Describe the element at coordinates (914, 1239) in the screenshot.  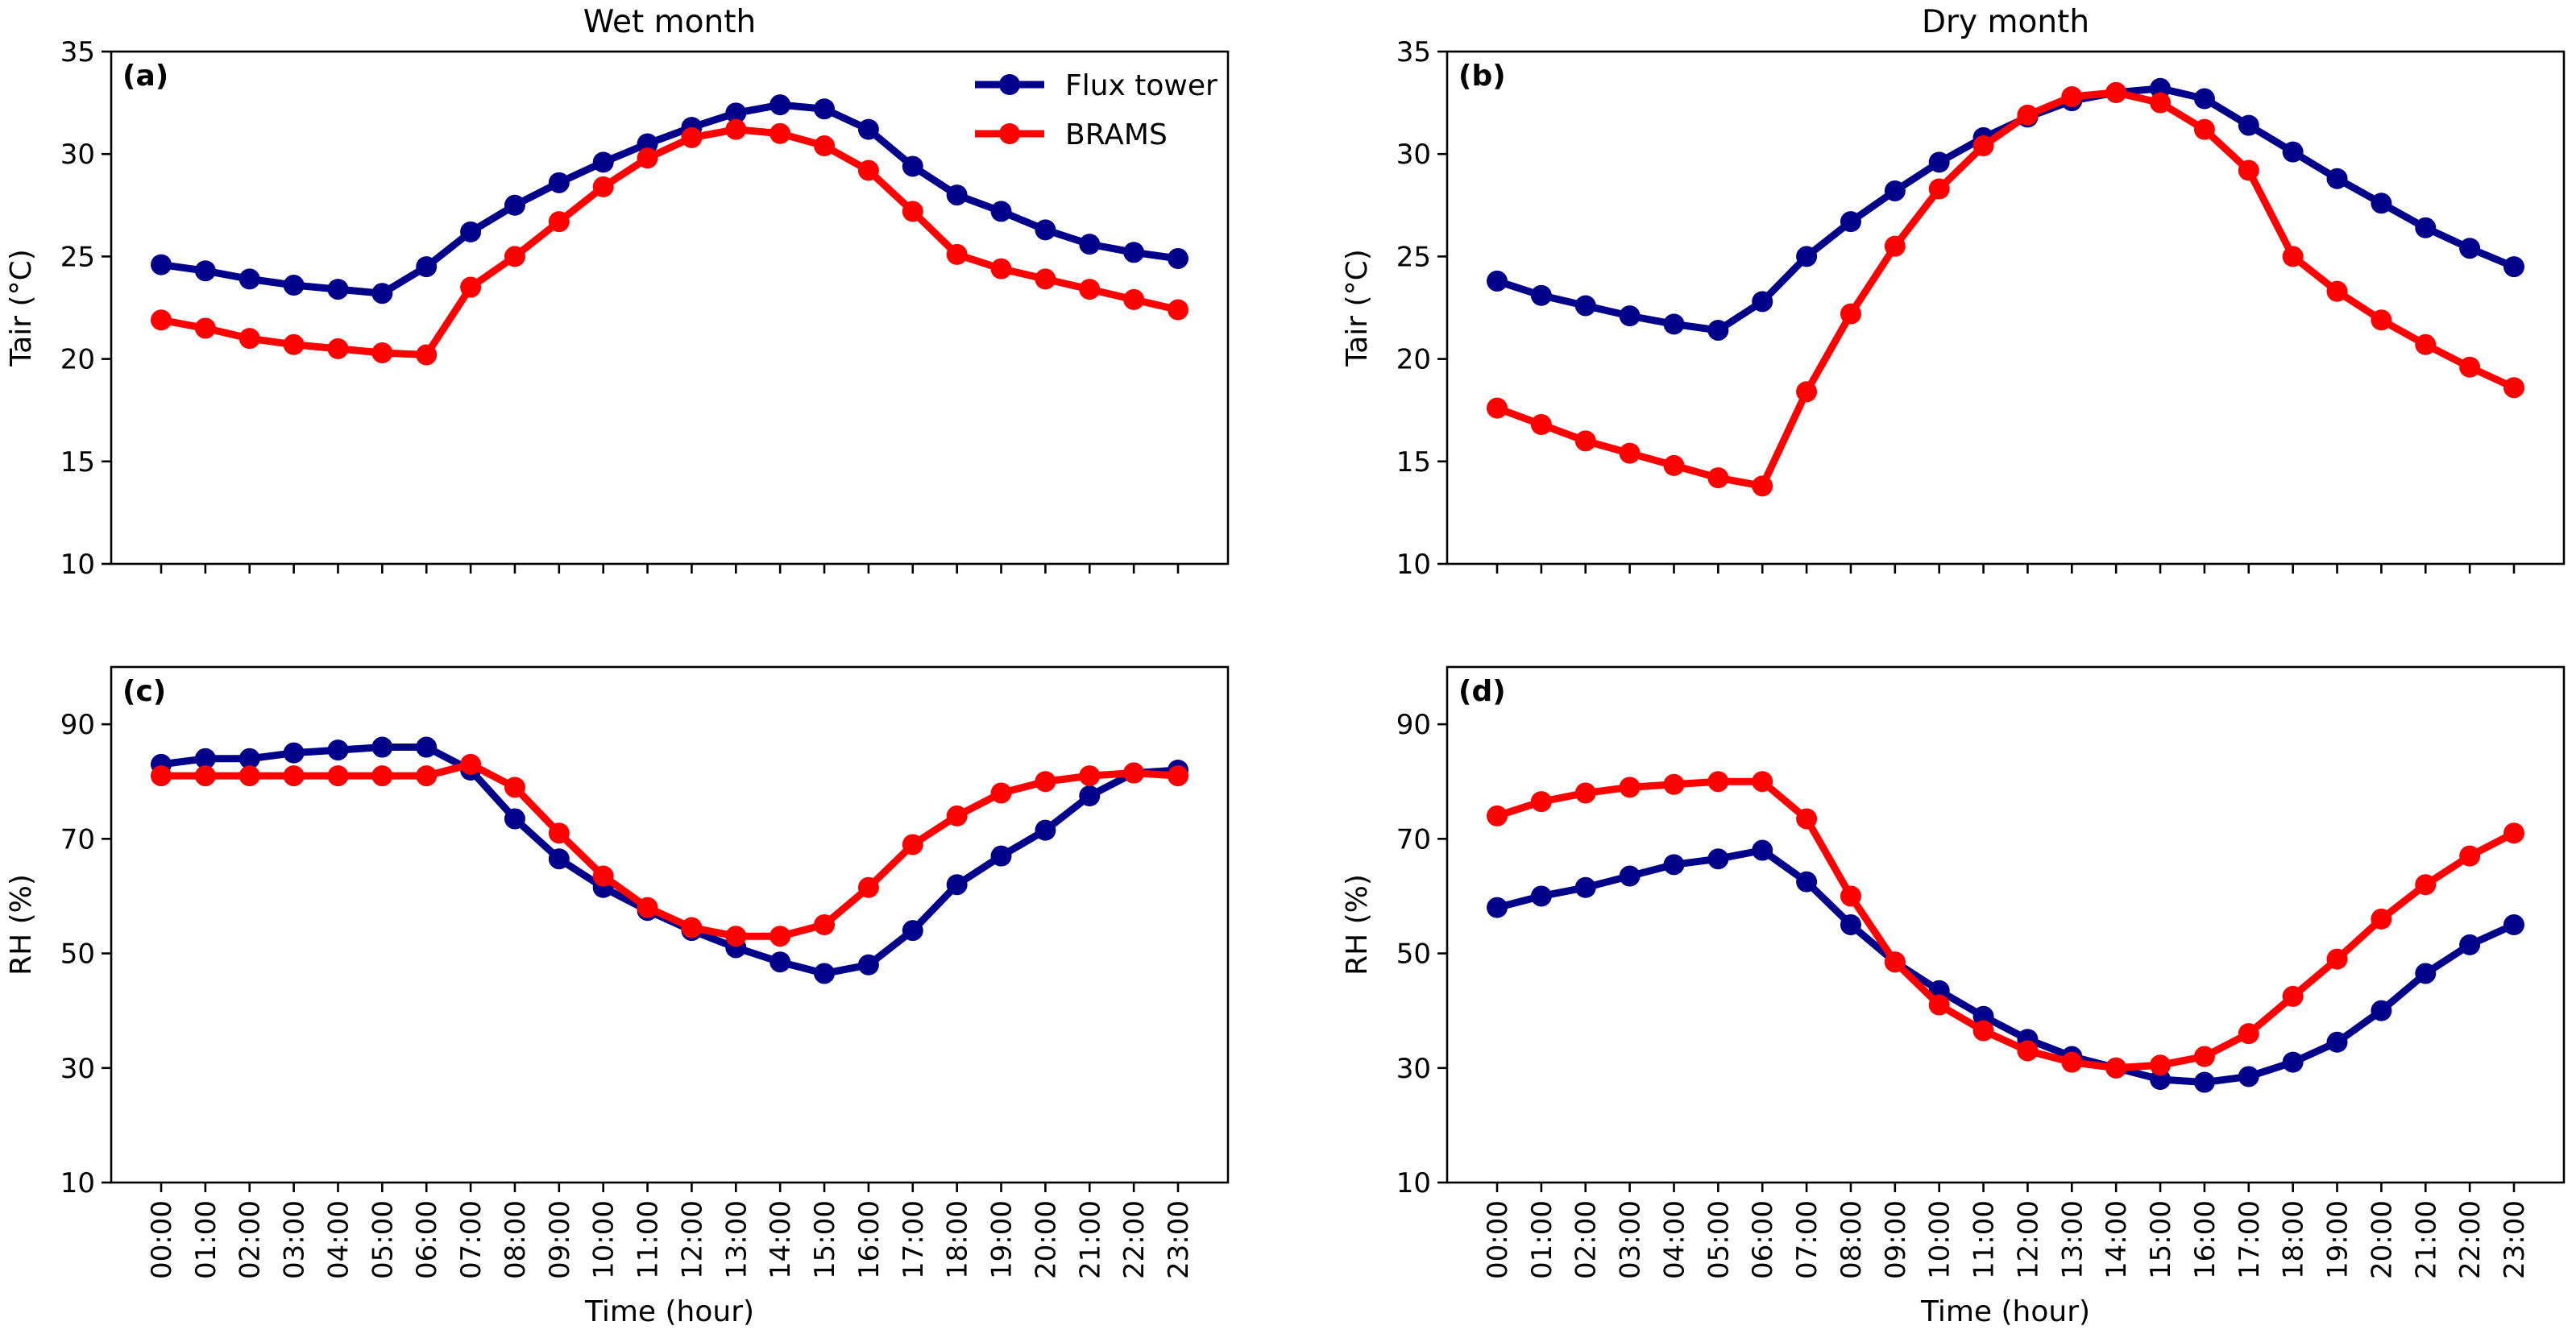
I see `x-tick-label: 17:00` at that location.